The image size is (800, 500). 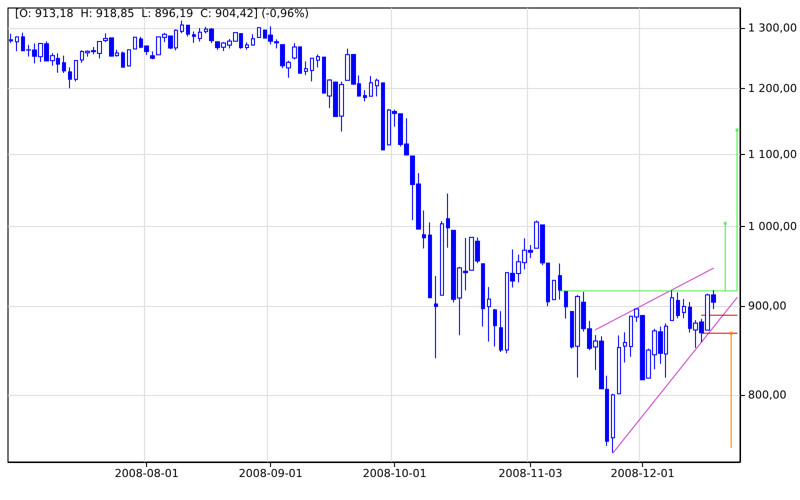 What do you see at coordinates (772, 89) in the screenshot?
I see `y-tick-label: 1 200,00` at bounding box center [772, 89].